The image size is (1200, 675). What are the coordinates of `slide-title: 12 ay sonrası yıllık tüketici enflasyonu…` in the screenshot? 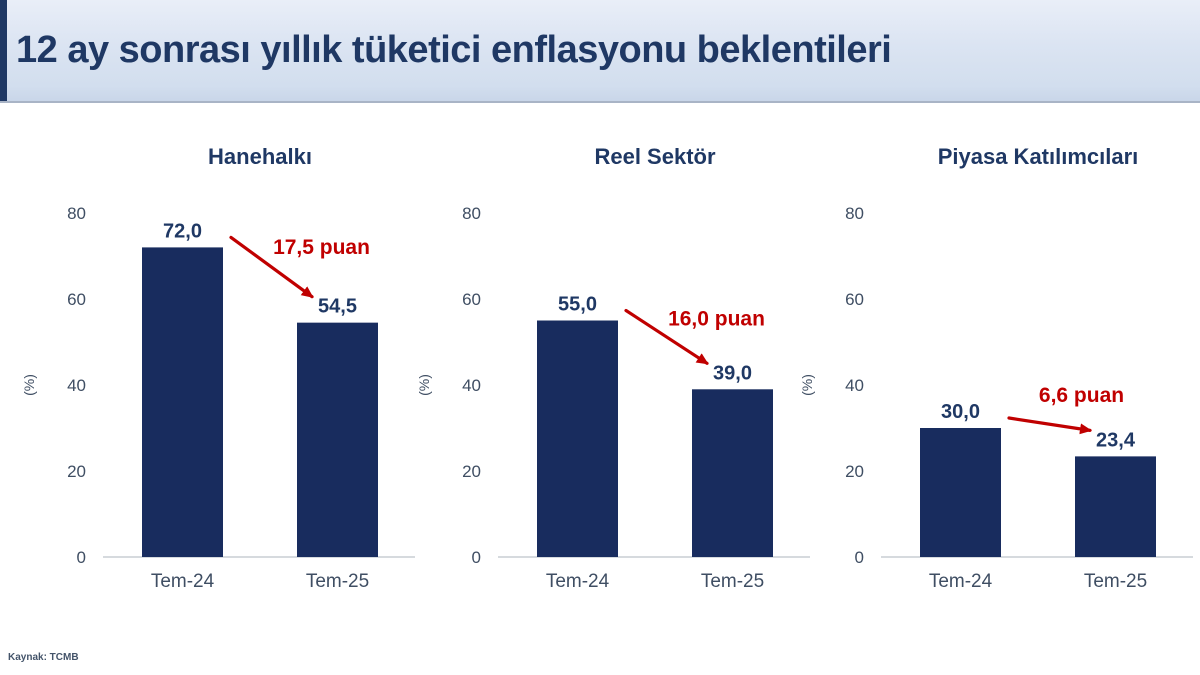 It's located at (454, 50).